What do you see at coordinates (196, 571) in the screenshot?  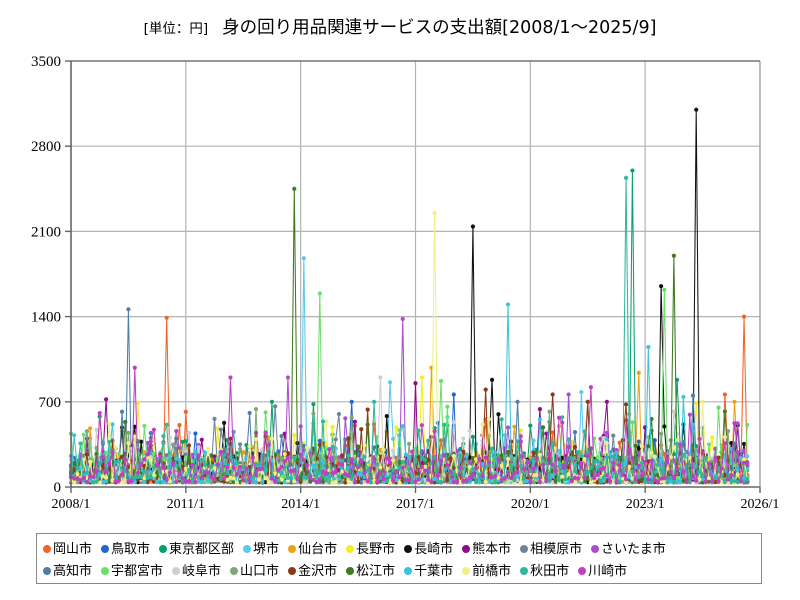 I see `legend-item-岐阜市: 岐阜市` at bounding box center [196, 571].